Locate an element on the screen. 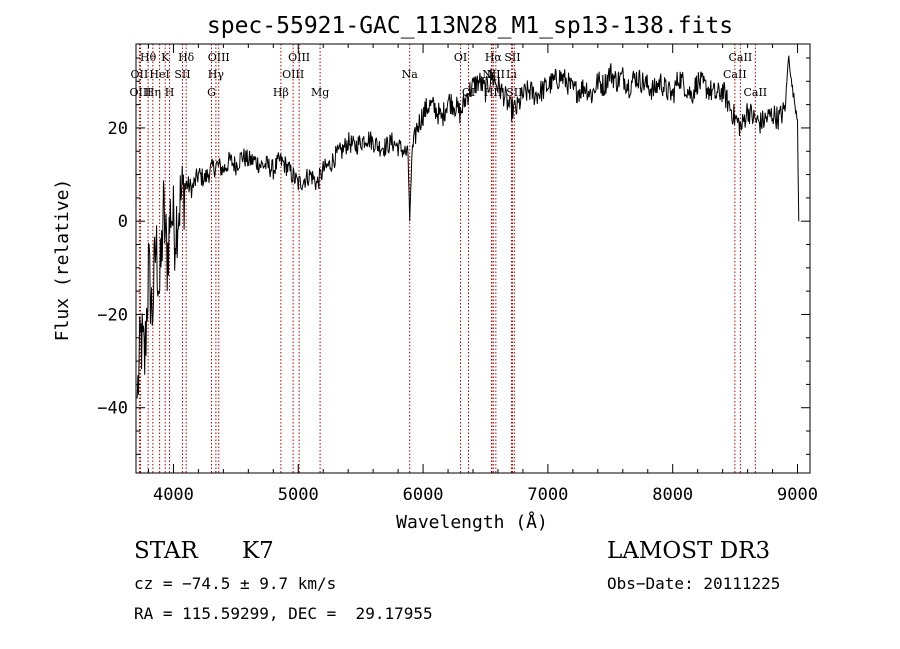  y-axis-label: Flux (relative) is located at coordinates (62, 260).